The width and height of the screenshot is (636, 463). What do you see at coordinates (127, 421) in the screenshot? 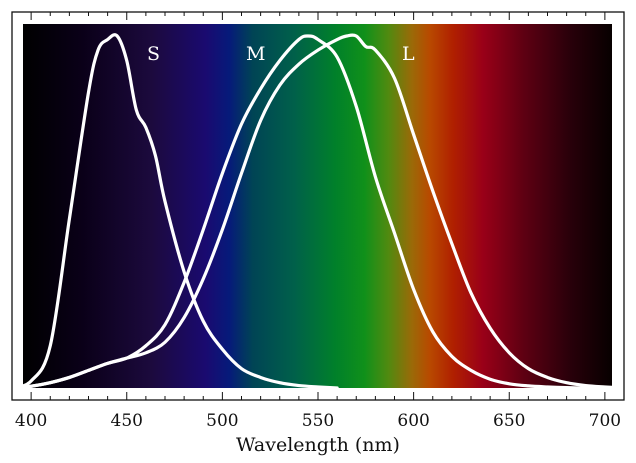
I see `x-tick-label: 450` at bounding box center [127, 421].